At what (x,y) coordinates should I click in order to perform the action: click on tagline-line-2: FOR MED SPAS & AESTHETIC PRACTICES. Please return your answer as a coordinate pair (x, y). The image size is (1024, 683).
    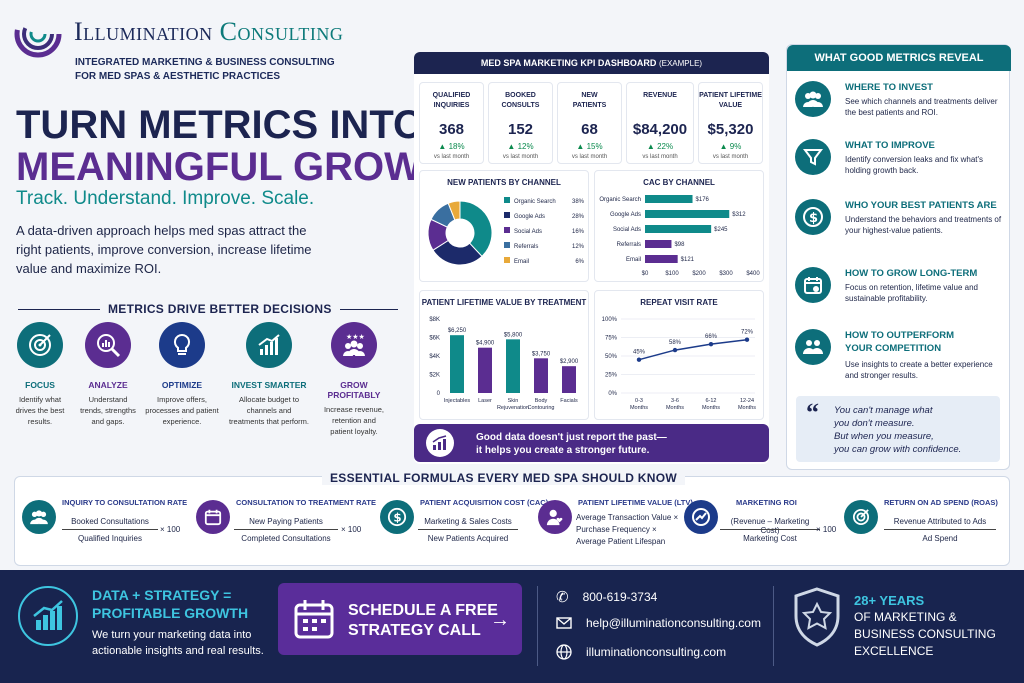
    Looking at the image, I should click on (178, 76).